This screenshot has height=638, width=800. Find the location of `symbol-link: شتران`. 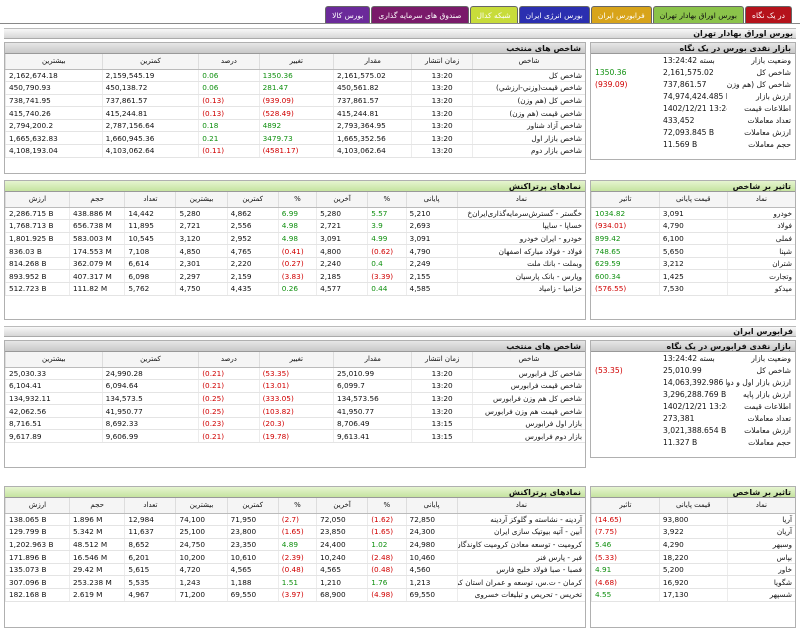

symbol-link: شتران is located at coordinates (760, 264).